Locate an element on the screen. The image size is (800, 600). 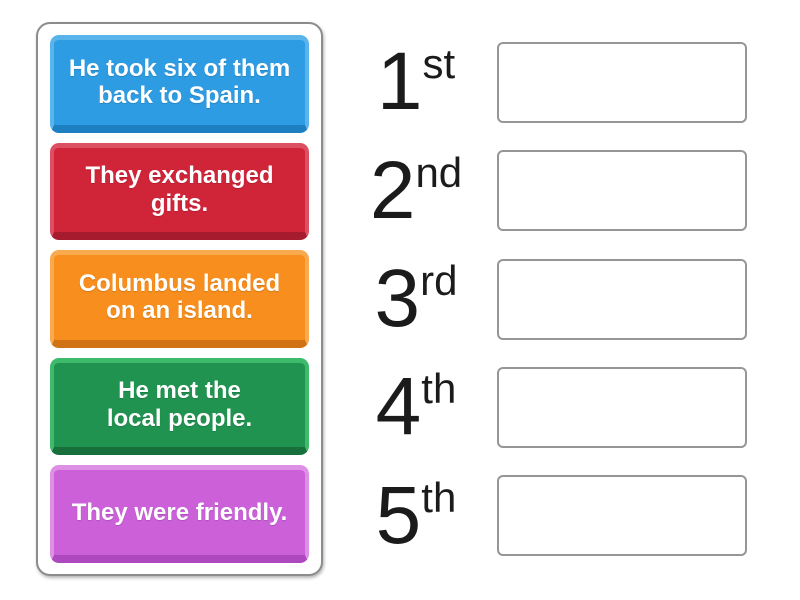
order-card-text: They were friendly. is located at coordinates (179, 512).